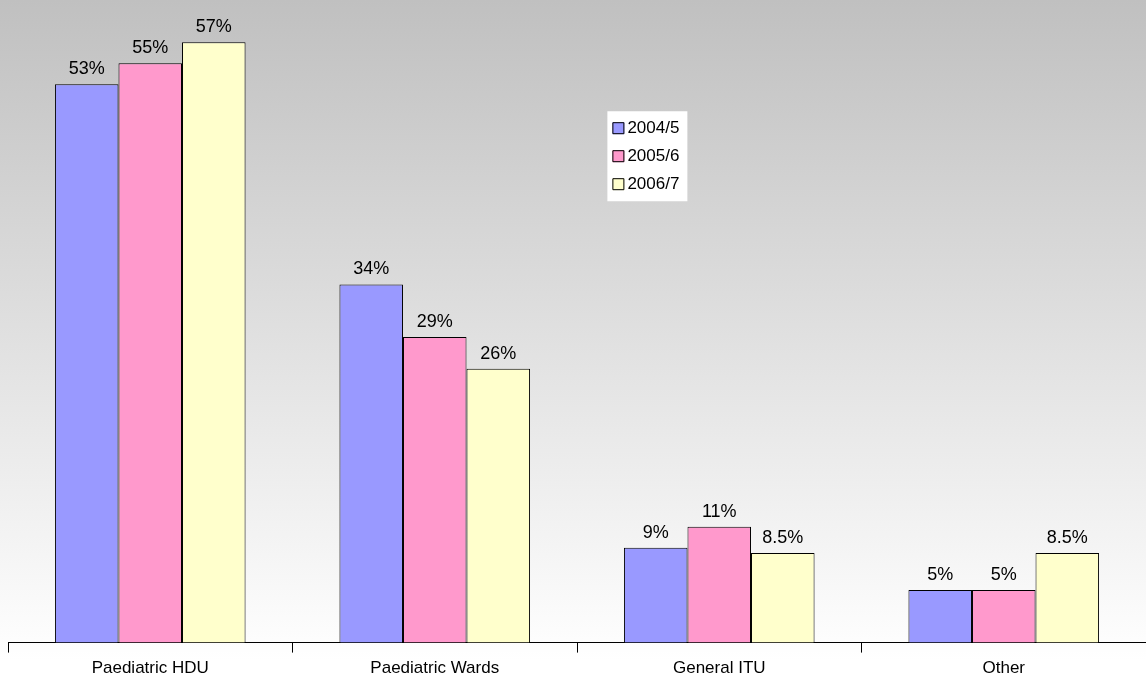 The width and height of the screenshot is (1146, 695). What do you see at coordinates (653, 155) in the screenshot?
I see `legend-label: 2005/6` at bounding box center [653, 155].